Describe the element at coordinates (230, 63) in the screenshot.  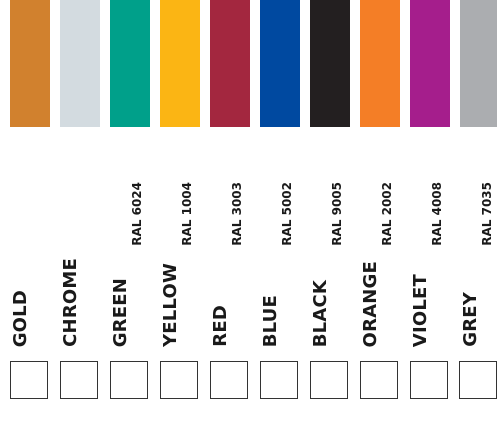
I see `swatch-red` at that location.